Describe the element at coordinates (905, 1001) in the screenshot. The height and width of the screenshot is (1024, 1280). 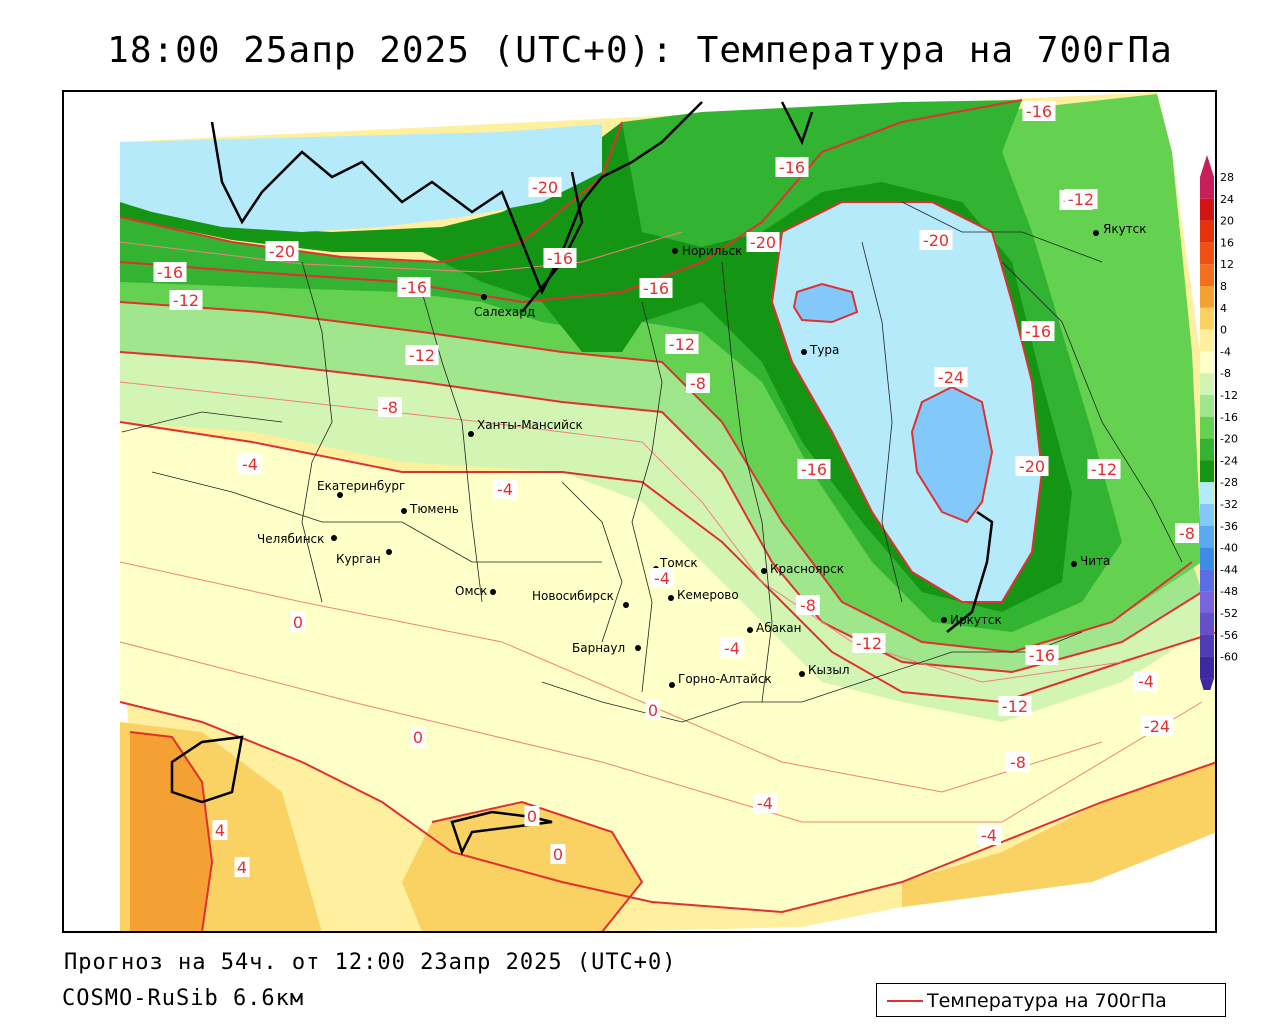
I see `legend-line-swatch` at that location.